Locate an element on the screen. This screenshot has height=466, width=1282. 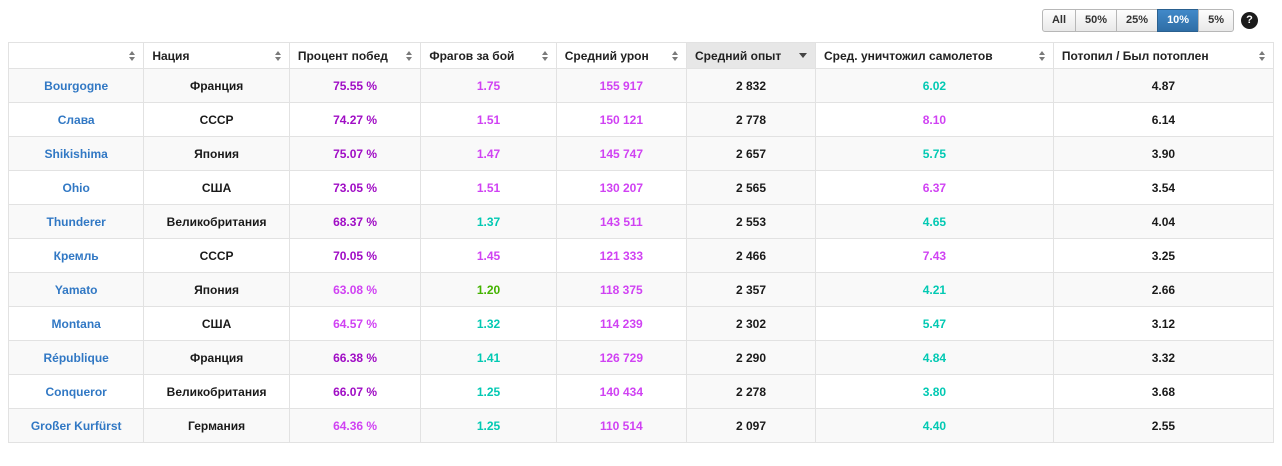
avg-damage-cell: 118 375 is located at coordinates (621, 289).